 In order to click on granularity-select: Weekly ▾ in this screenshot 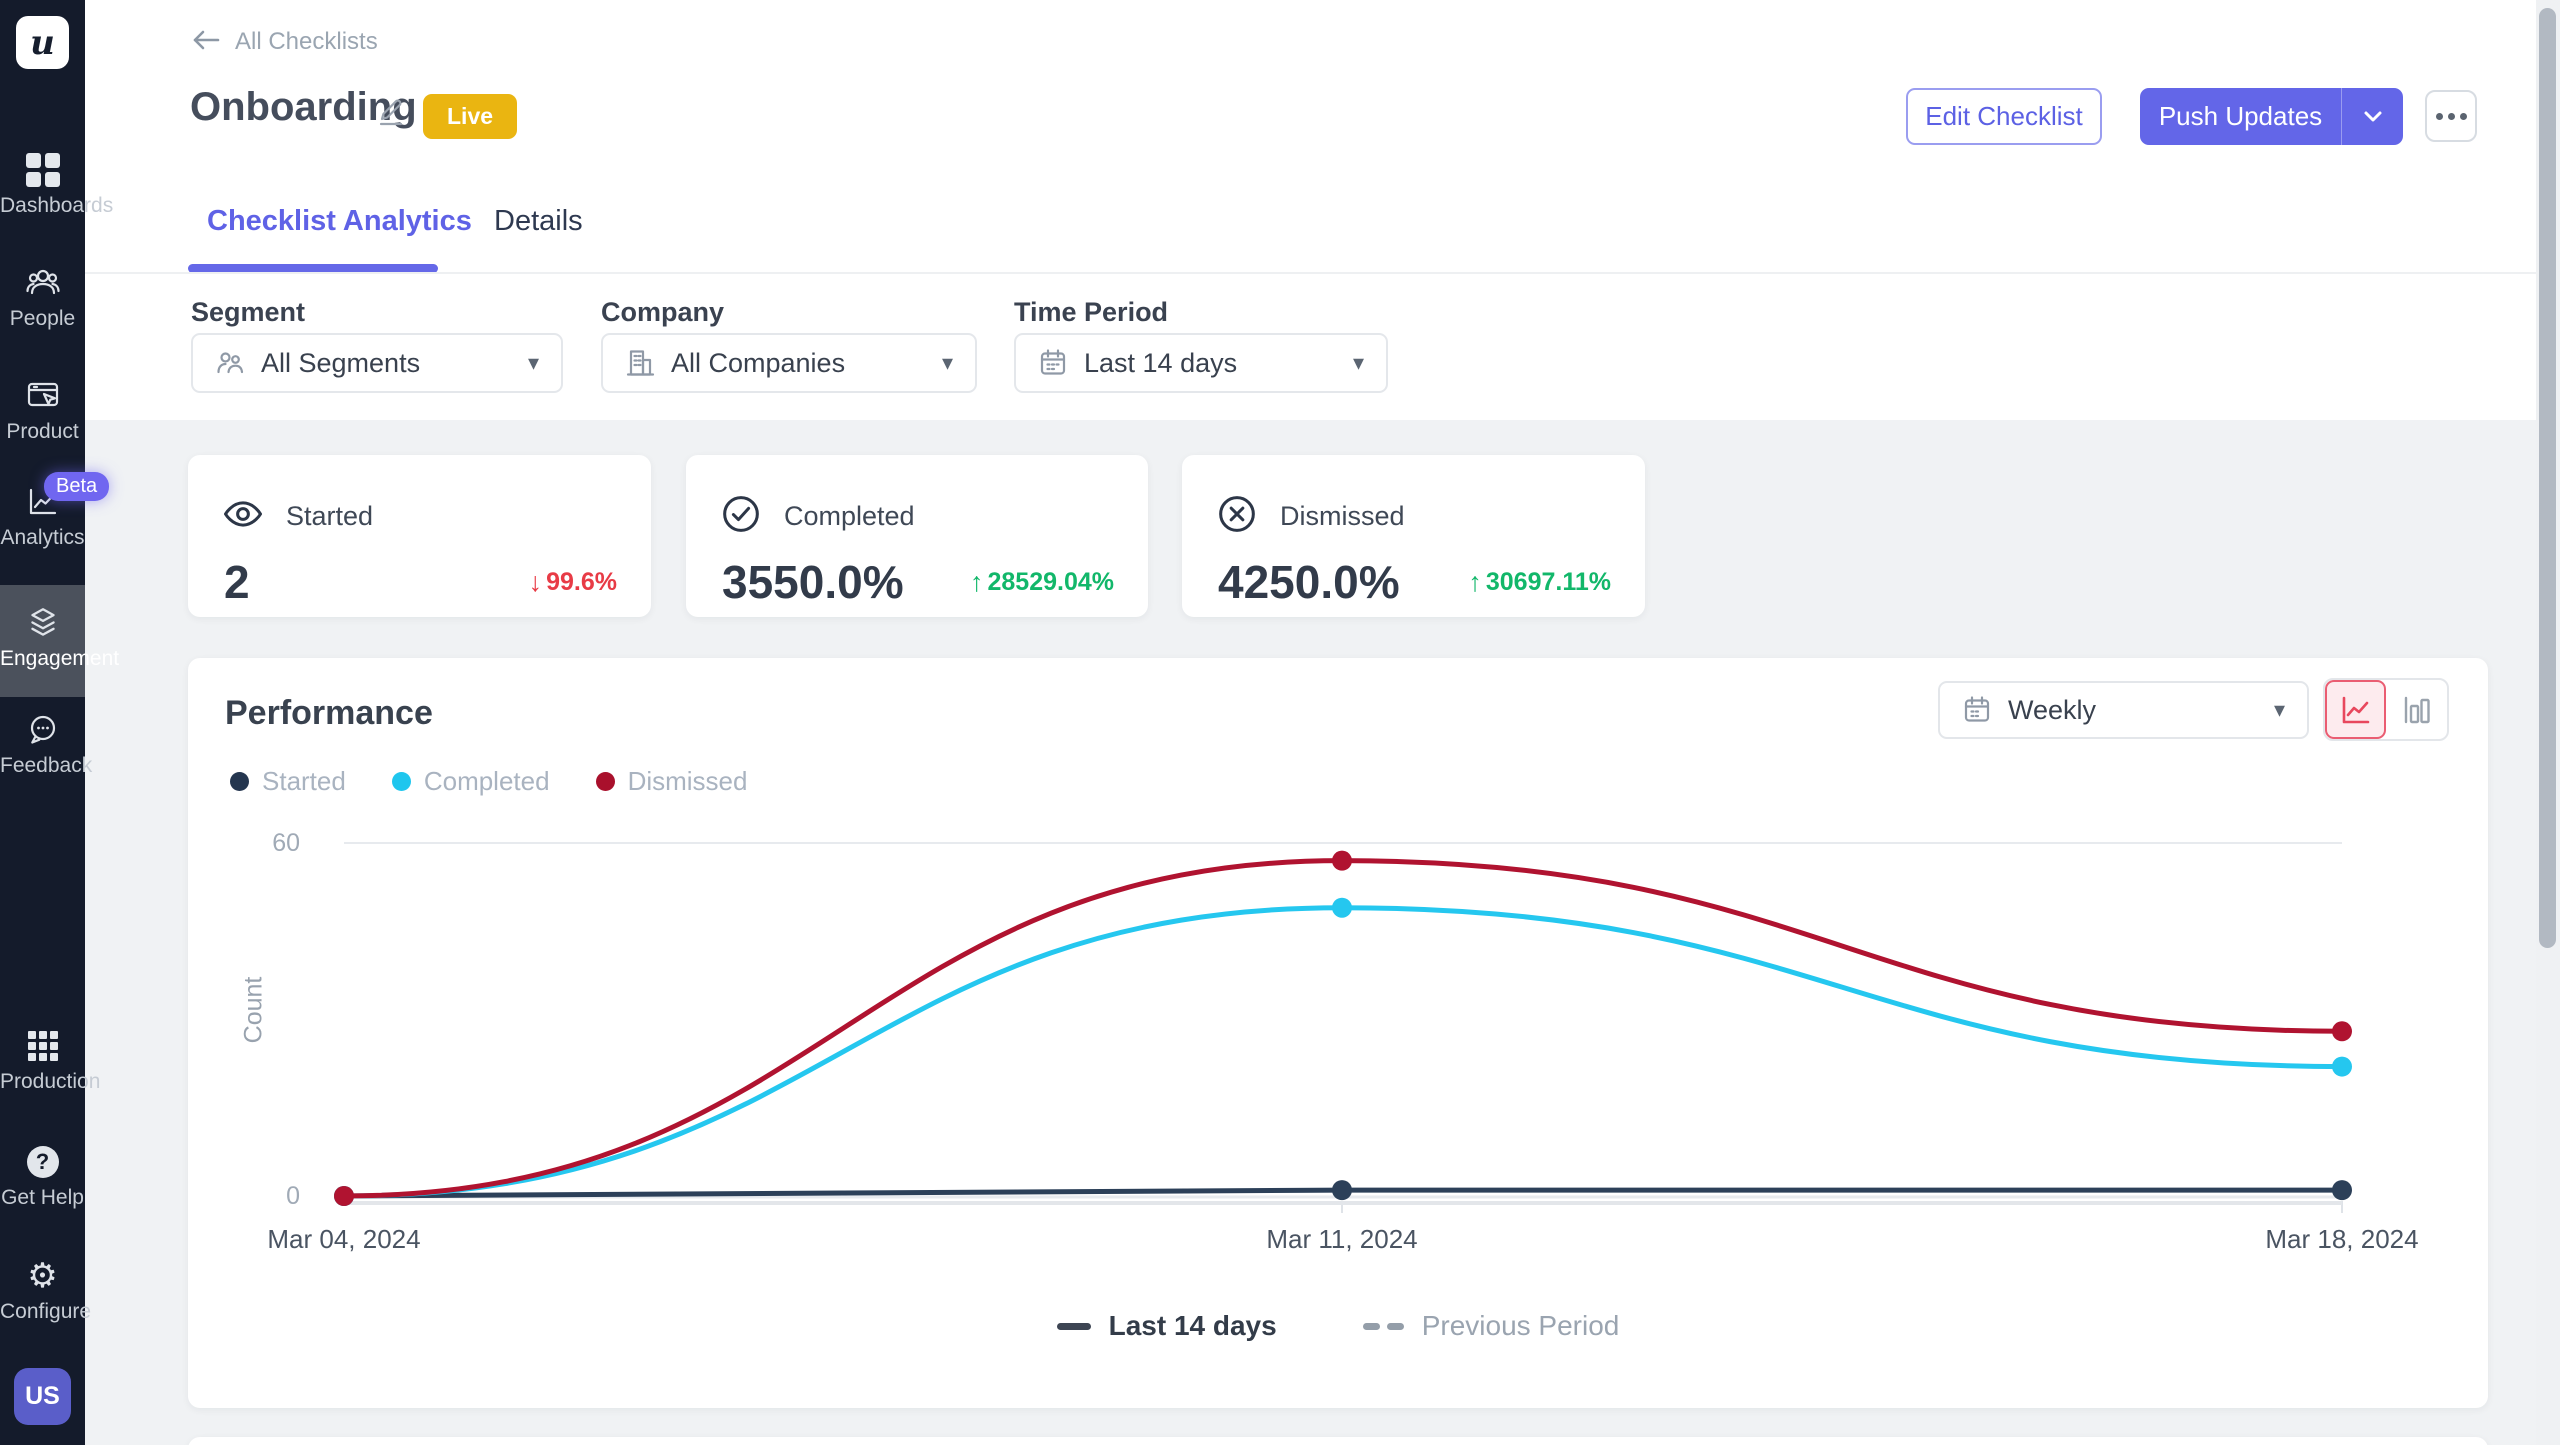, I will do `click(2123, 710)`.